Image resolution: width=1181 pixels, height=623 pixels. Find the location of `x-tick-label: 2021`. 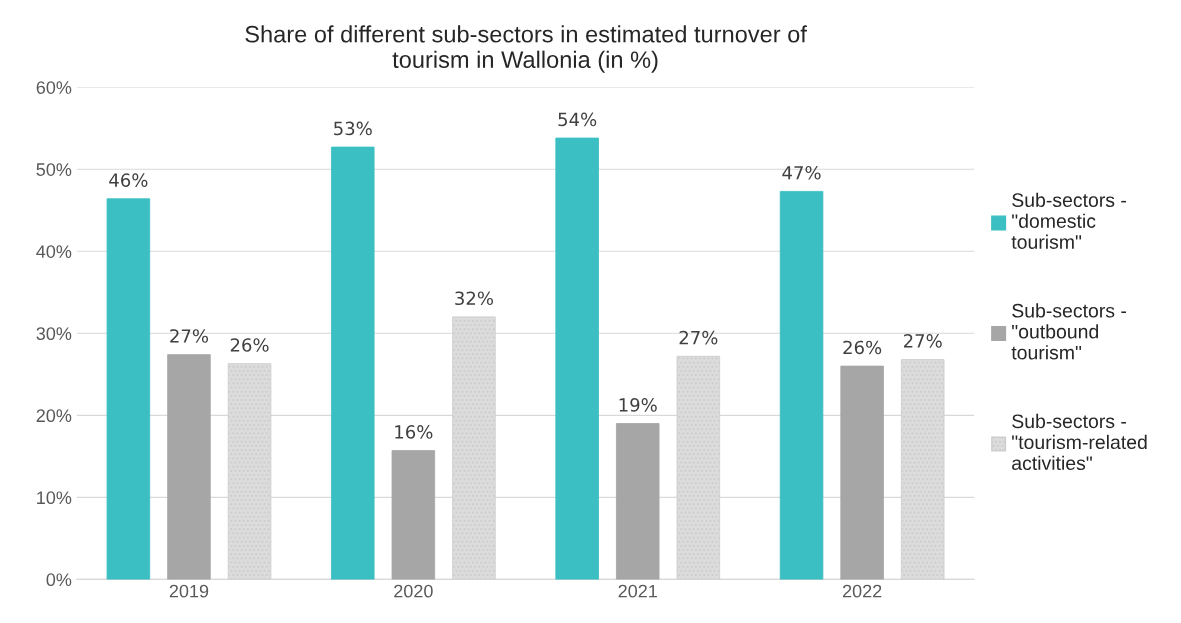

x-tick-label: 2021 is located at coordinates (637, 591).